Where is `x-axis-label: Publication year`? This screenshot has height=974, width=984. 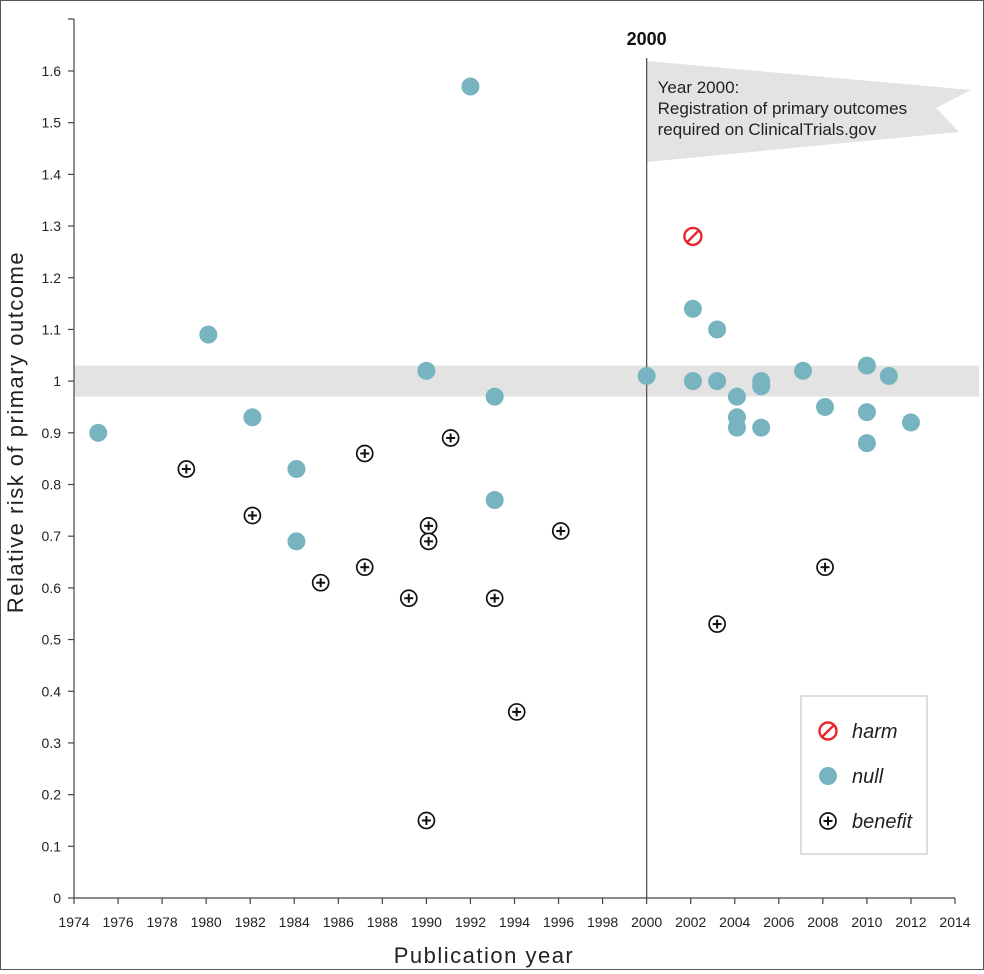 x-axis-label: Publication year is located at coordinates (484, 955).